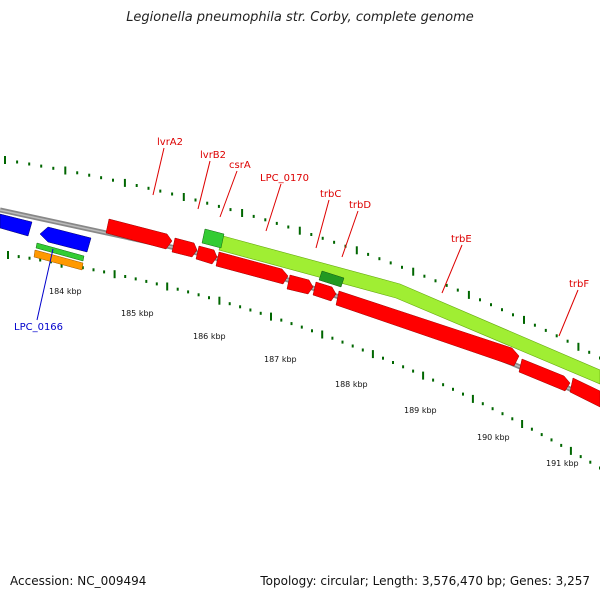 The width and height of the screenshot is (600, 600). Describe the element at coordinates (213, 238) in the screenshot. I see `green-feature-small` at that location.